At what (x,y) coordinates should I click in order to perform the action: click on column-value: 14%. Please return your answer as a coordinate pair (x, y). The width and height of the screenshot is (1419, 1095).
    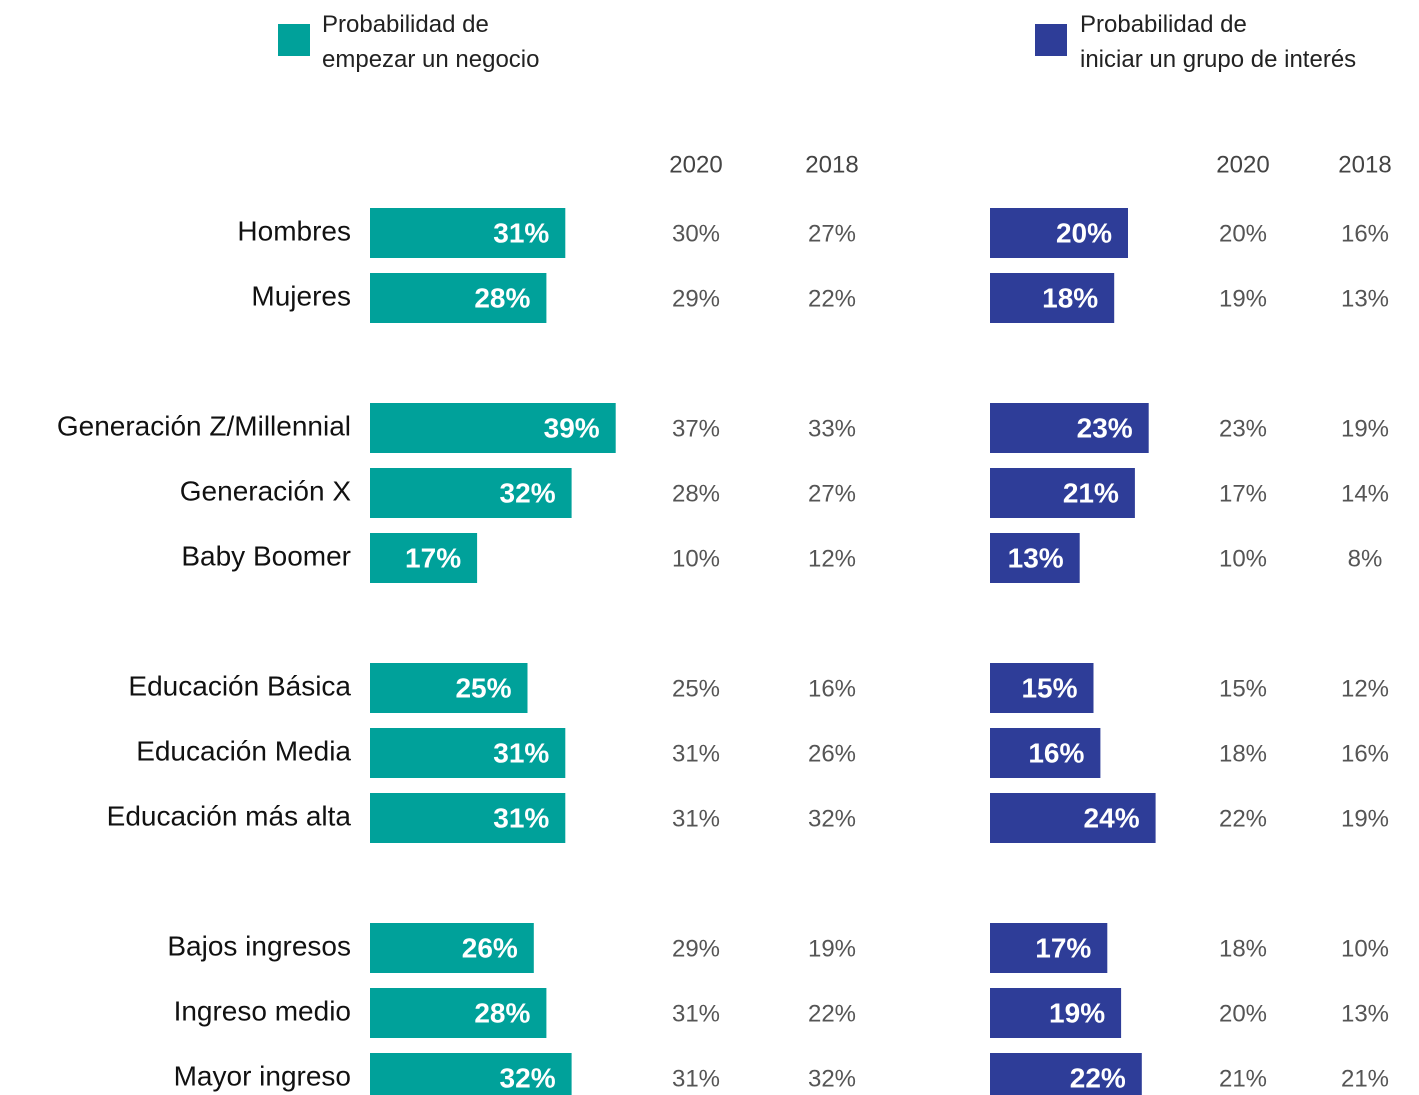
    Looking at the image, I should click on (1365, 493).